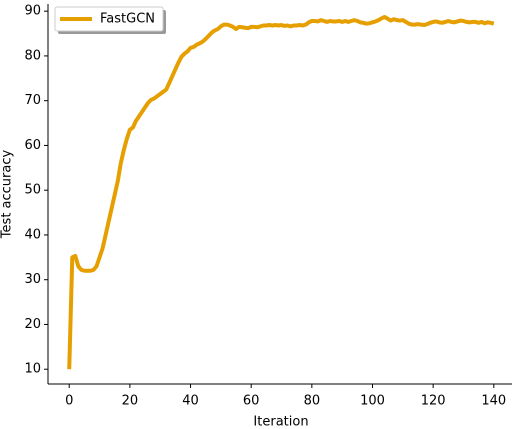 Image resolution: width=513 pixels, height=429 pixels. Describe the element at coordinates (7, 195) in the screenshot. I see `y-axis-label: Test accuracy` at that location.